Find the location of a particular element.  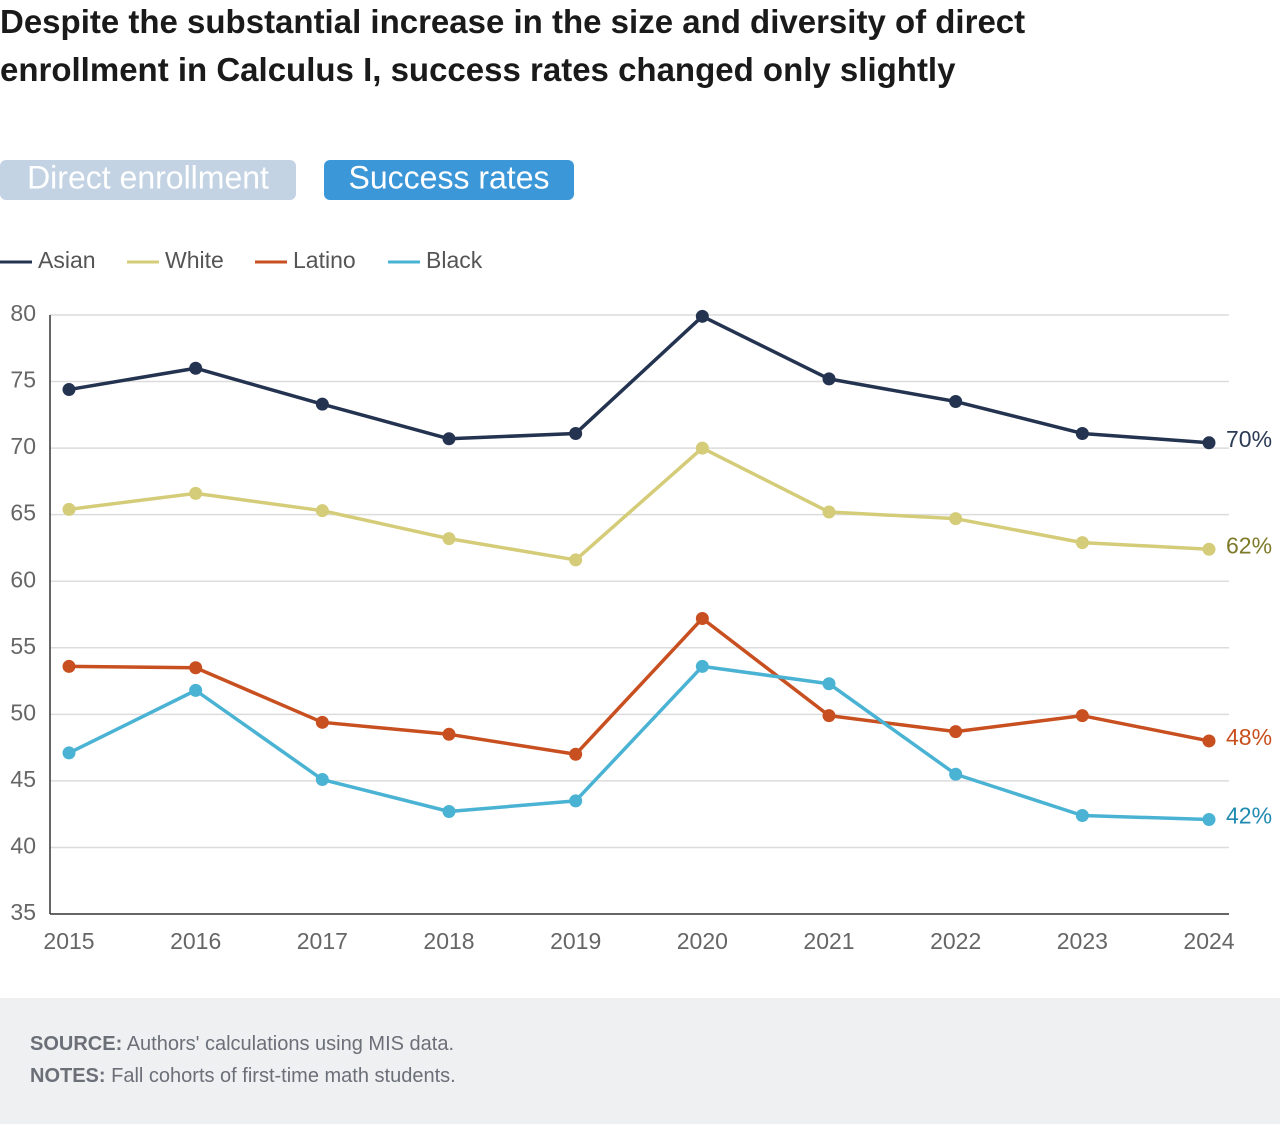

legend-label: Asian is located at coordinates (67, 260).